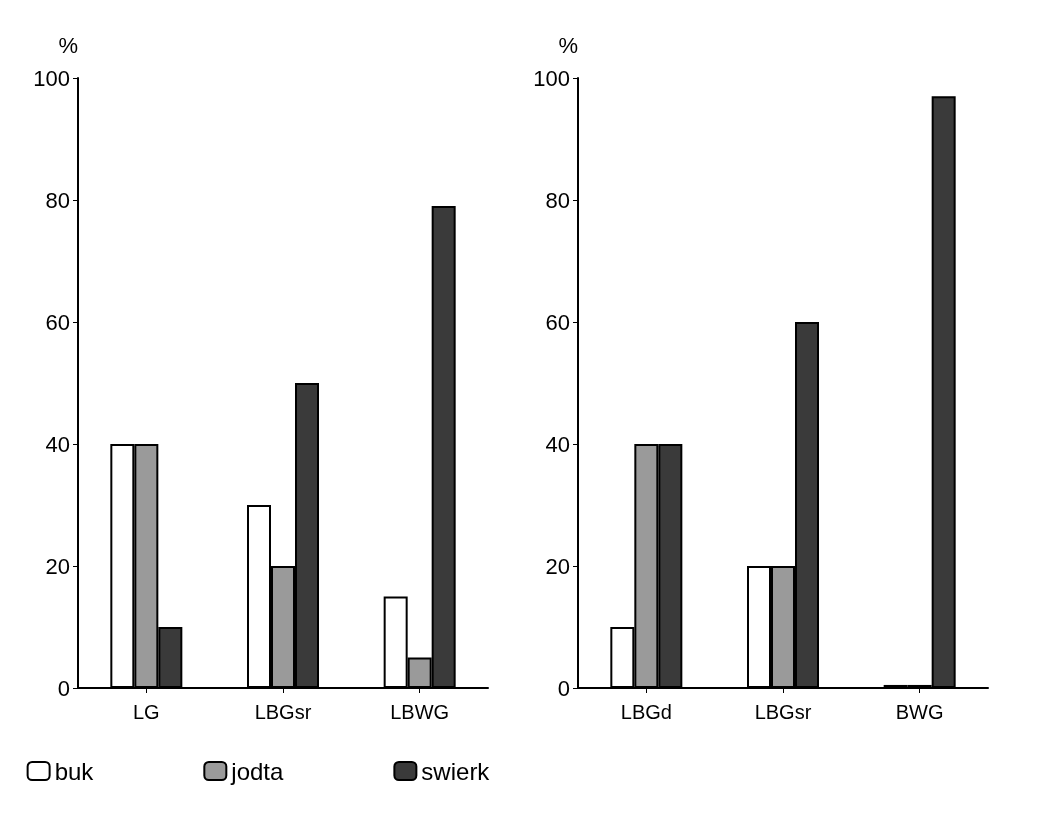  I want to click on x-tick-label: LG, so click(146, 712).